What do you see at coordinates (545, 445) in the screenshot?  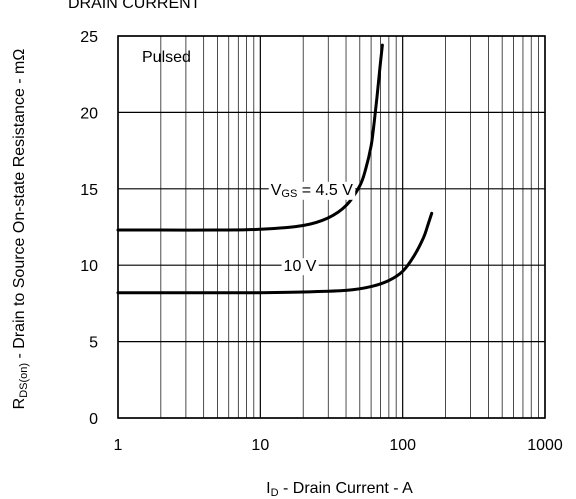 I see `x-tick-label: 1000` at bounding box center [545, 445].